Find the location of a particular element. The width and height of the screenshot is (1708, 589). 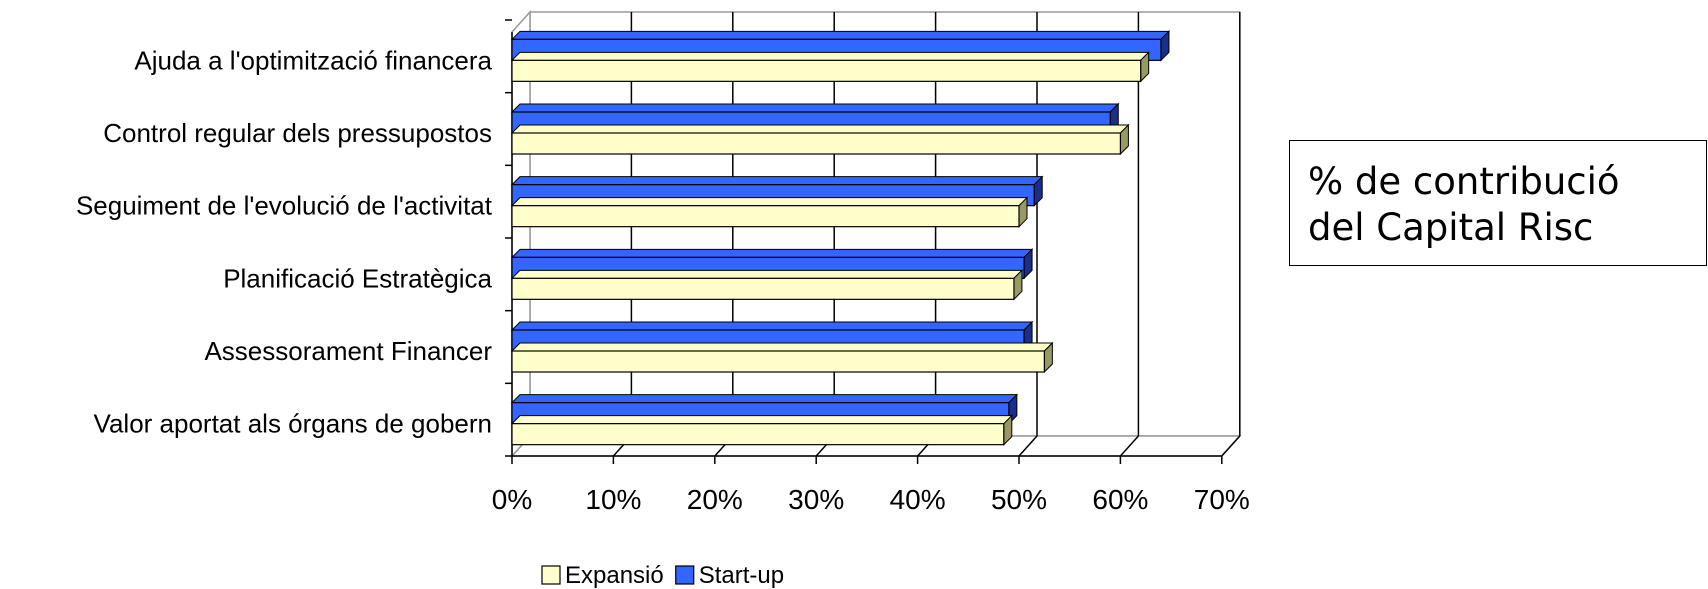

x-tick-label: 10% is located at coordinates (613, 499).